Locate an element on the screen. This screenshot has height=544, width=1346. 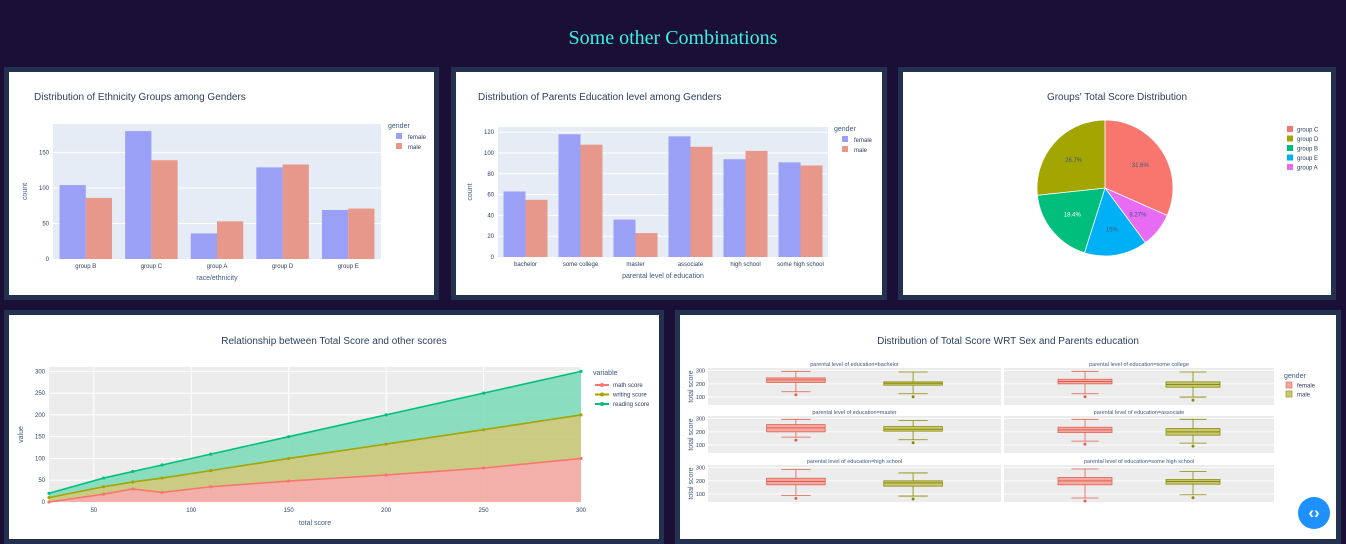
facet-label: parental level of education=some college is located at coordinates (1139, 365).